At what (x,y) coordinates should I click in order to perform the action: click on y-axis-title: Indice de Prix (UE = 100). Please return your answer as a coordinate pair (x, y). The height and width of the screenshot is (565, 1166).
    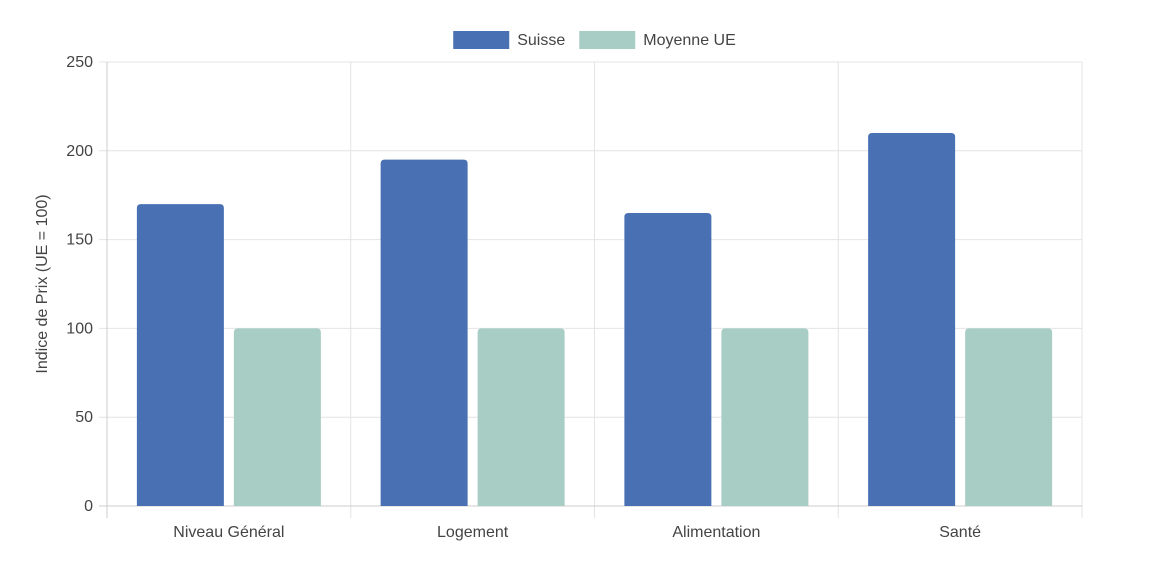
    Looking at the image, I should click on (42, 283).